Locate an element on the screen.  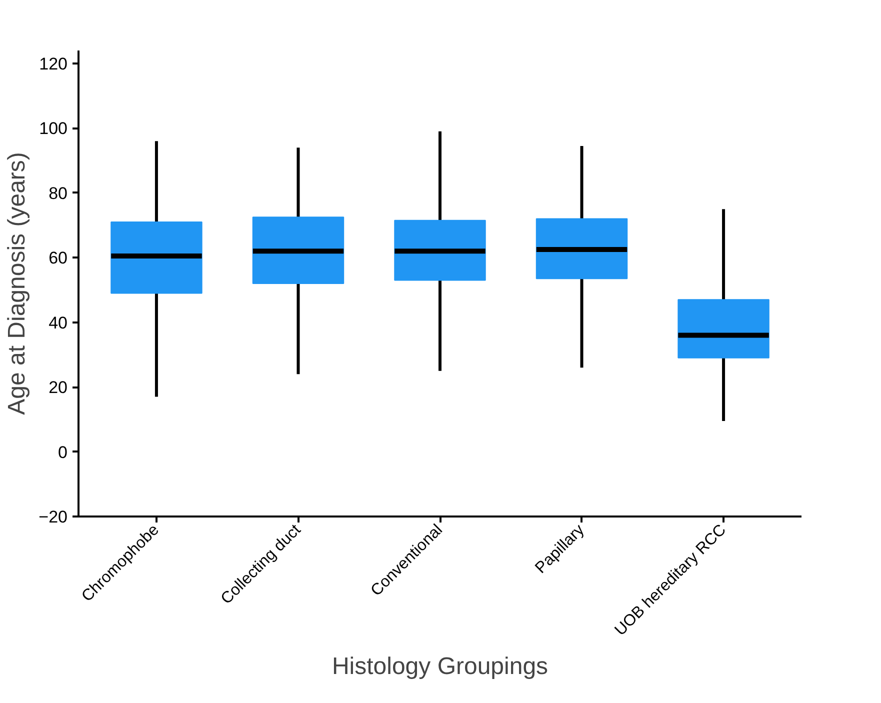
x-axis-title: Histology Groupings is located at coordinates (440, 666).